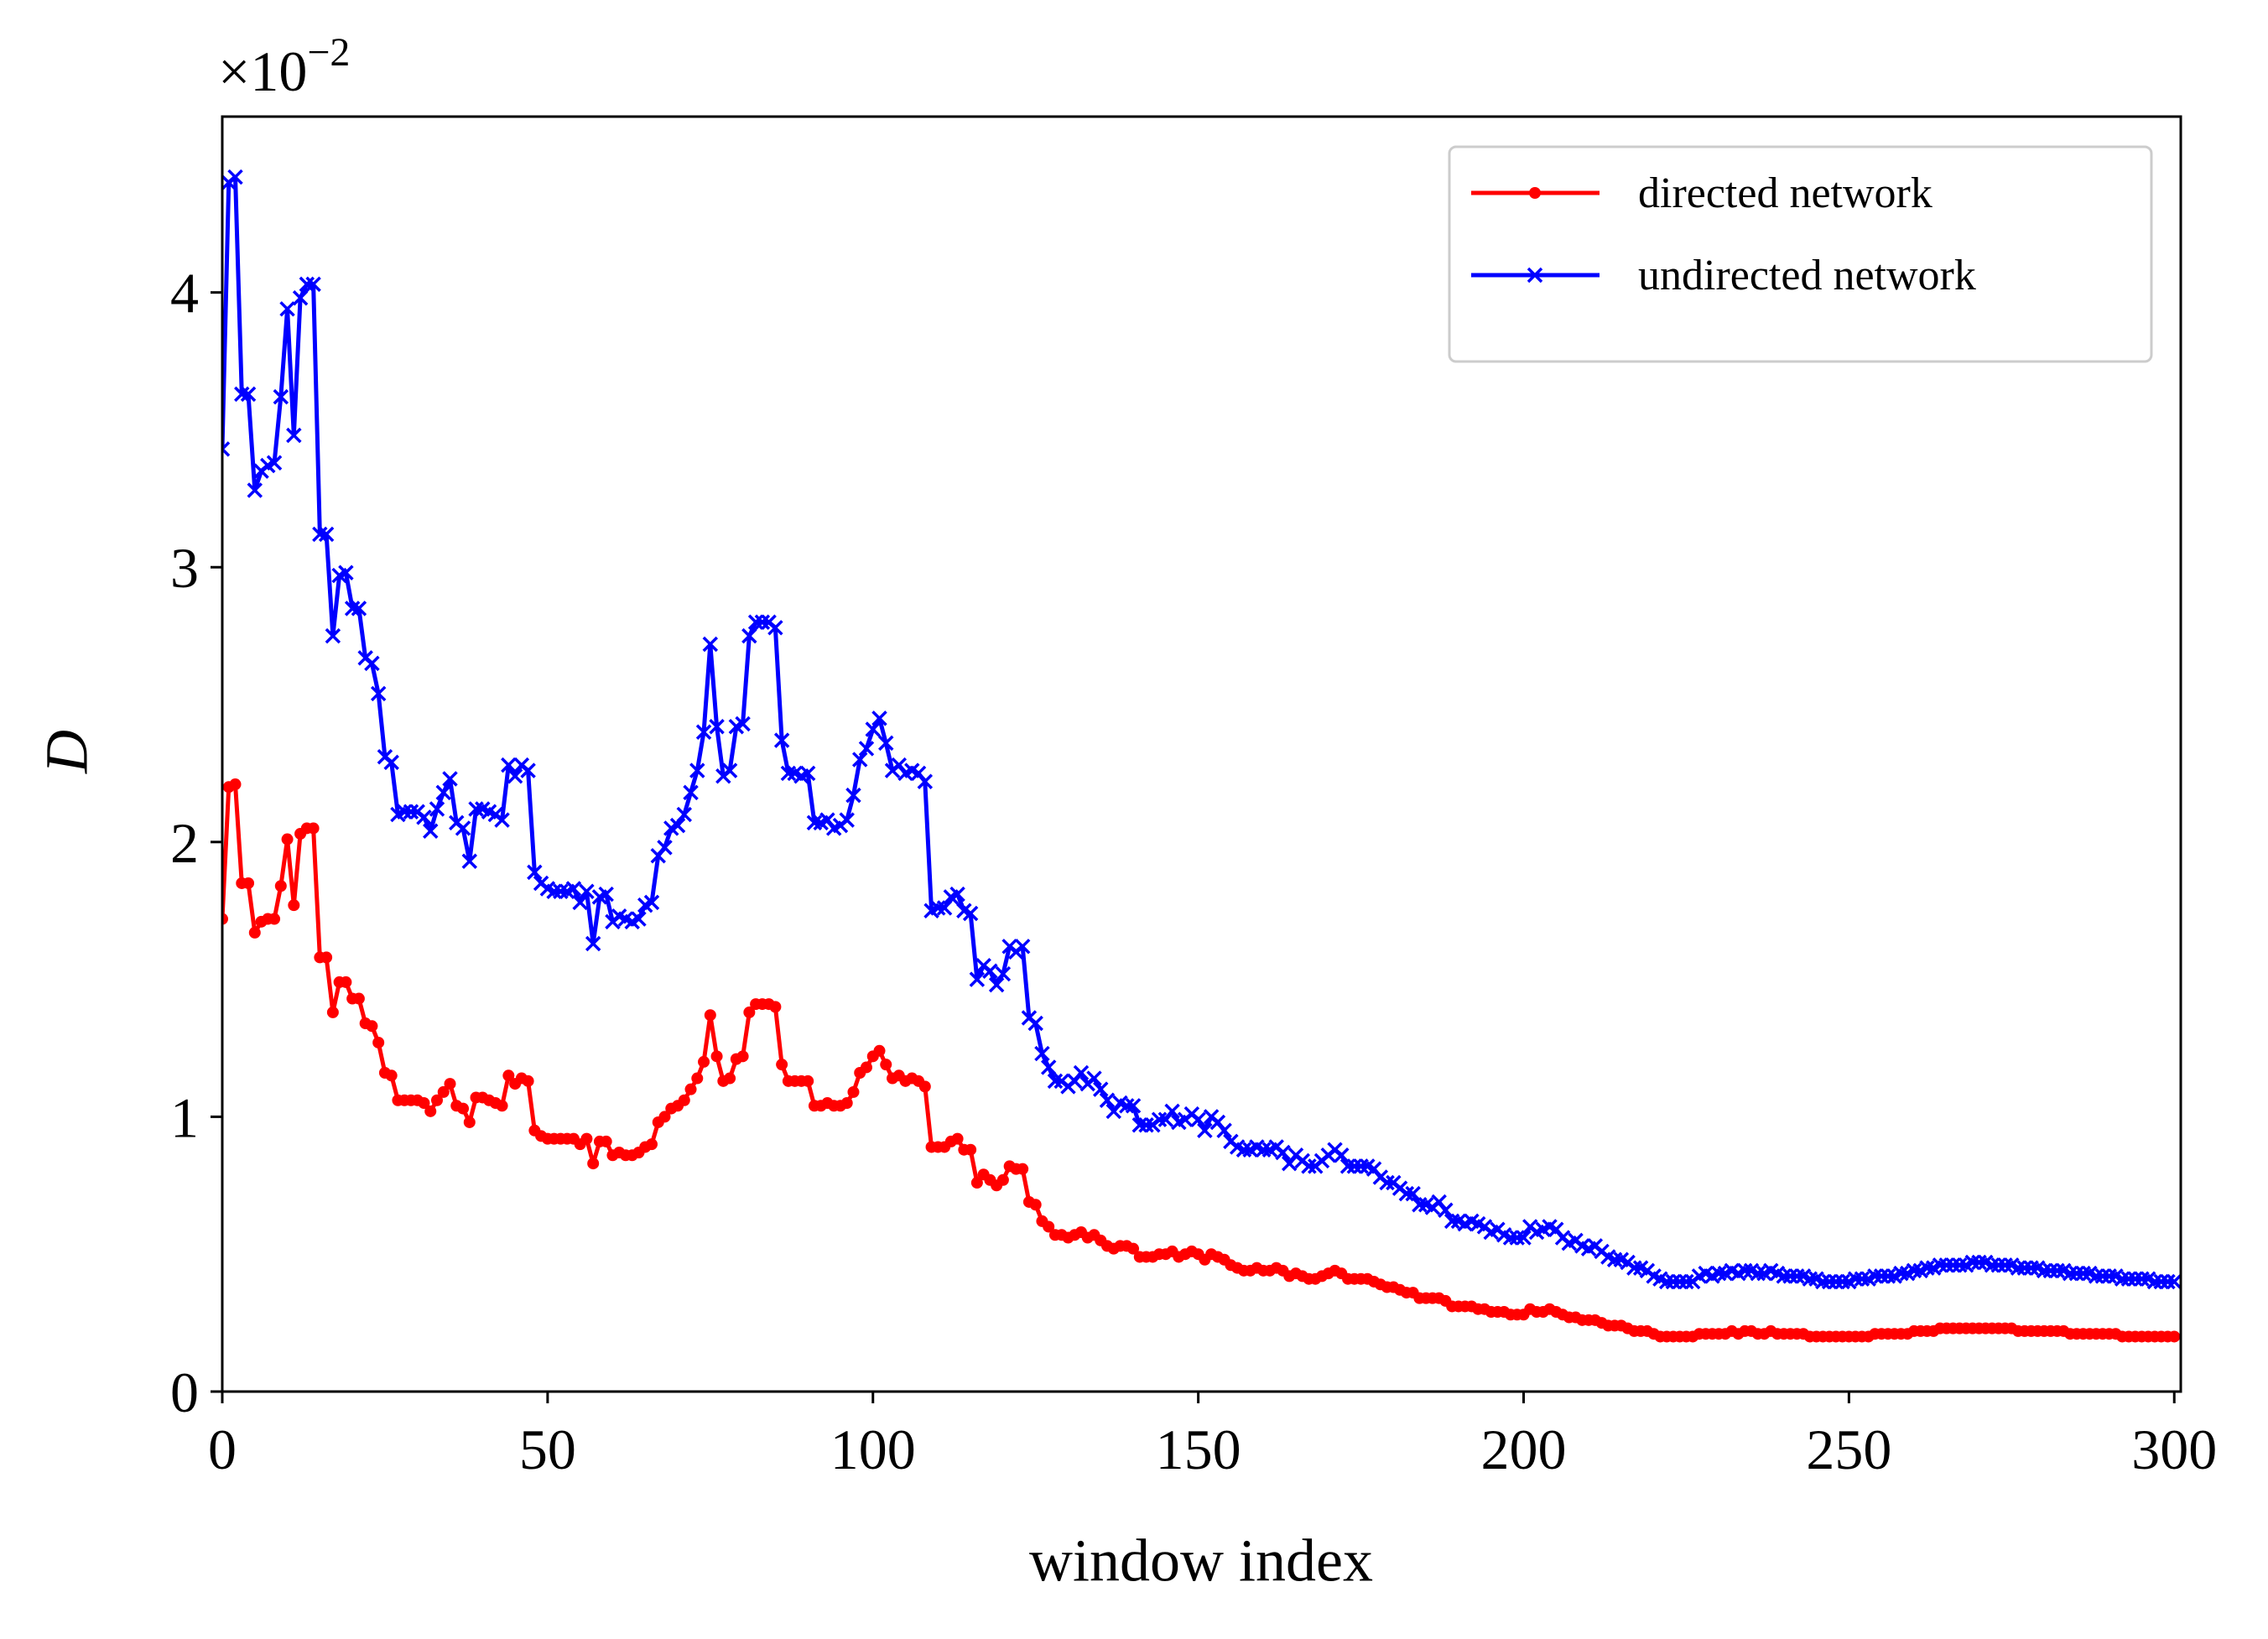 Image resolution: width=2268 pixels, height=1639 pixels. I want to click on legend-label: undirected network, so click(1807, 276).